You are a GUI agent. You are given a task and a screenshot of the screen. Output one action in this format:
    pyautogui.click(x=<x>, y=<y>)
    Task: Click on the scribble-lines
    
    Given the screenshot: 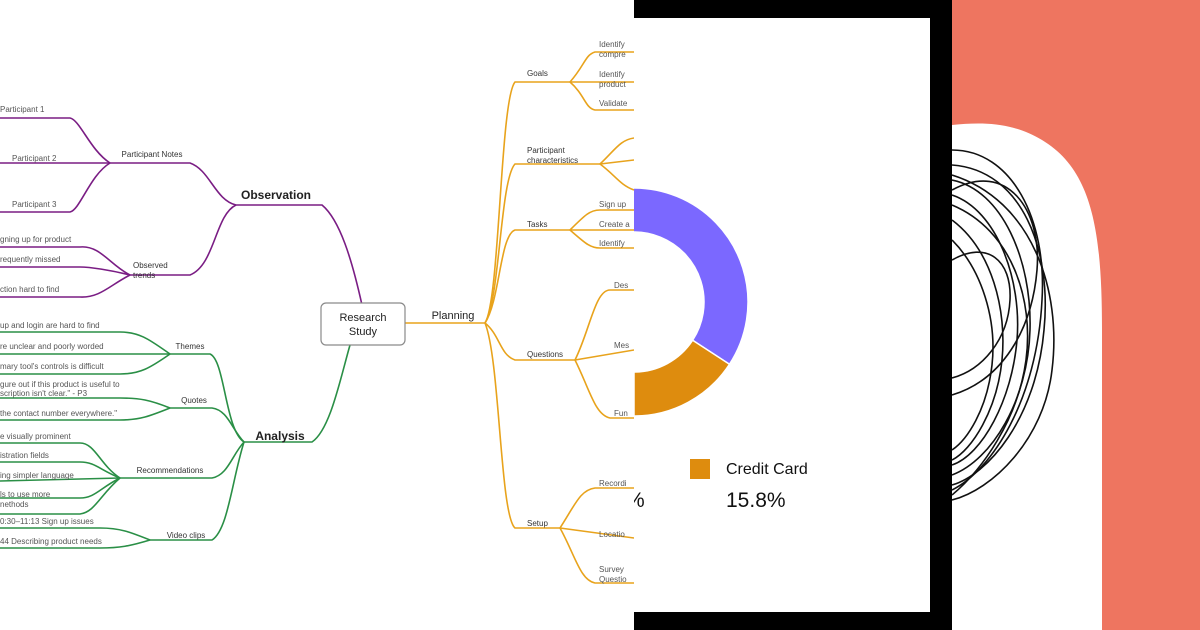 What is the action you would take?
    pyautogui.click(x=1003, y=325)
    